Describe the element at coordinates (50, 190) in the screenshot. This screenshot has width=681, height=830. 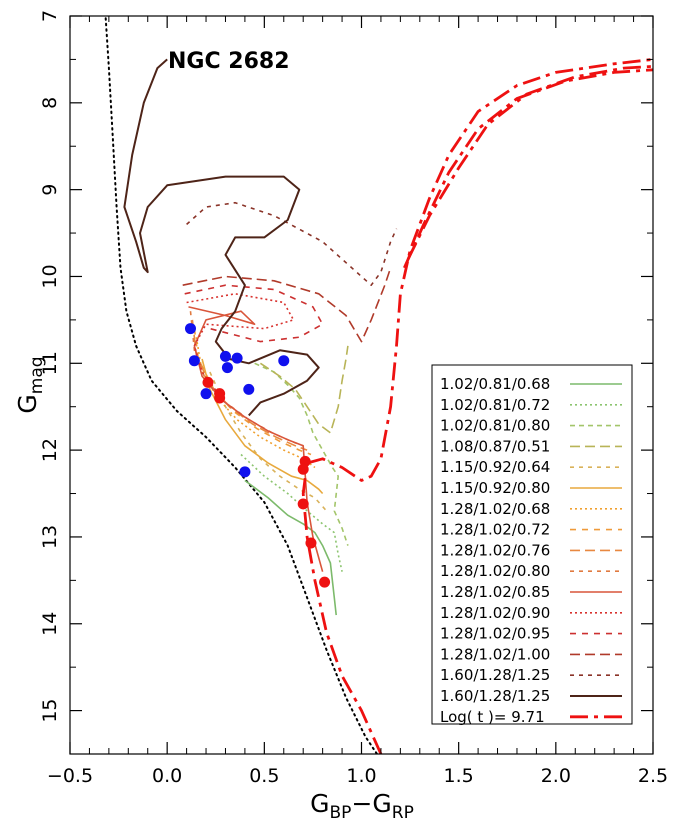
I see `y-tick-label-2: 9` at that location.